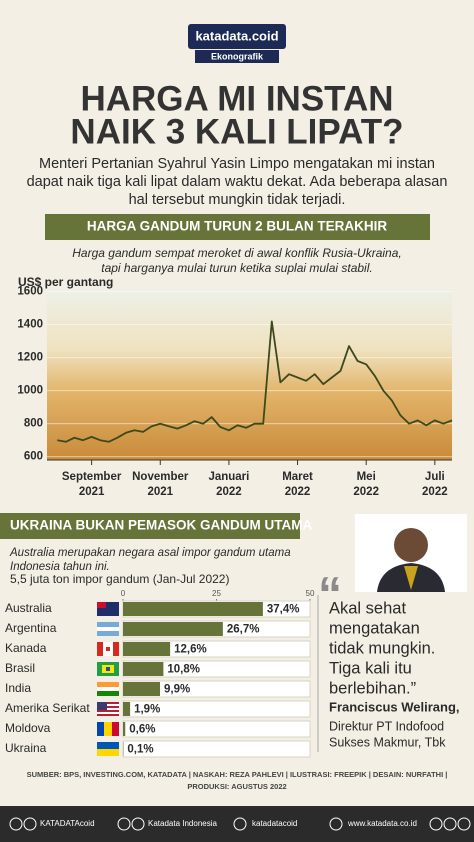 The width and height of the screenshot is (474, 842). Describe the element at coordinates (30, 391) in the screenshot. I see `y-tick-label: 1000` at that location.